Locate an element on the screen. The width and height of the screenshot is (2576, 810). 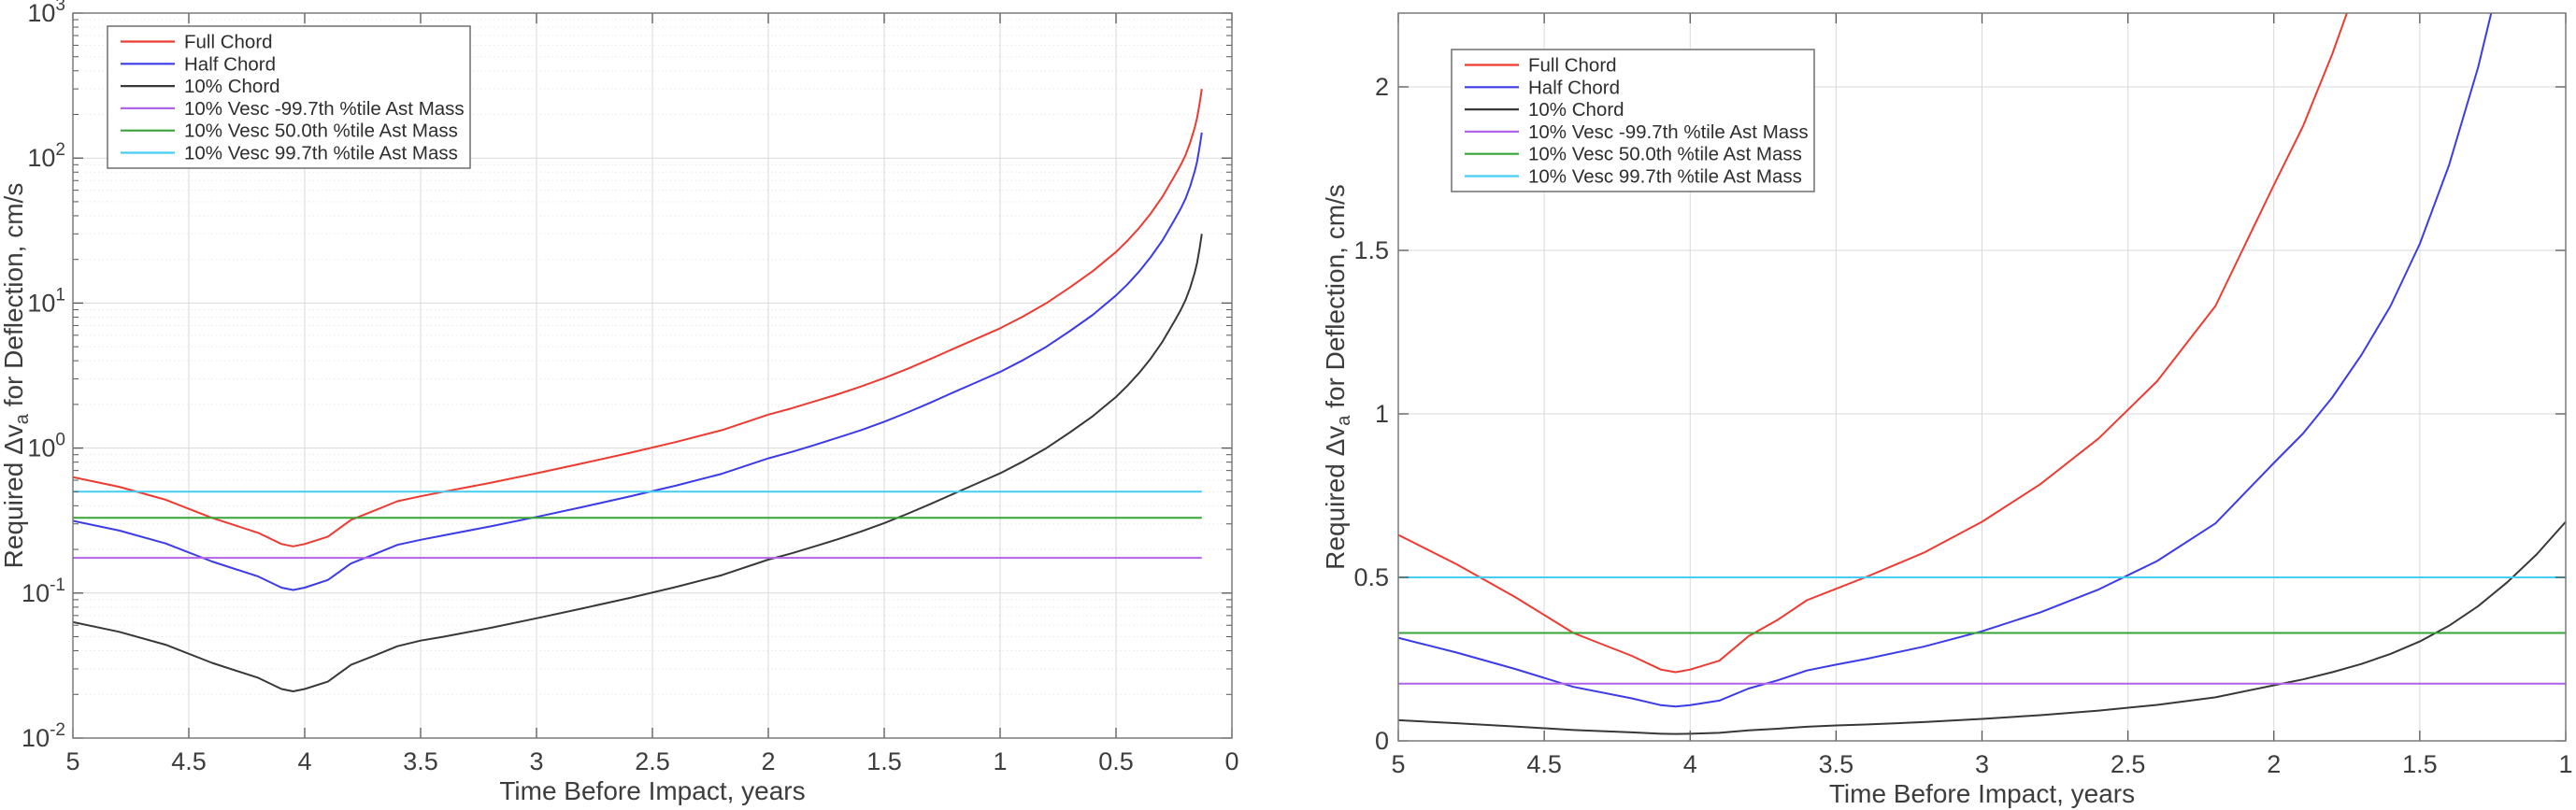
y-tick-label: 2 is located at coordinates (1382, 87).